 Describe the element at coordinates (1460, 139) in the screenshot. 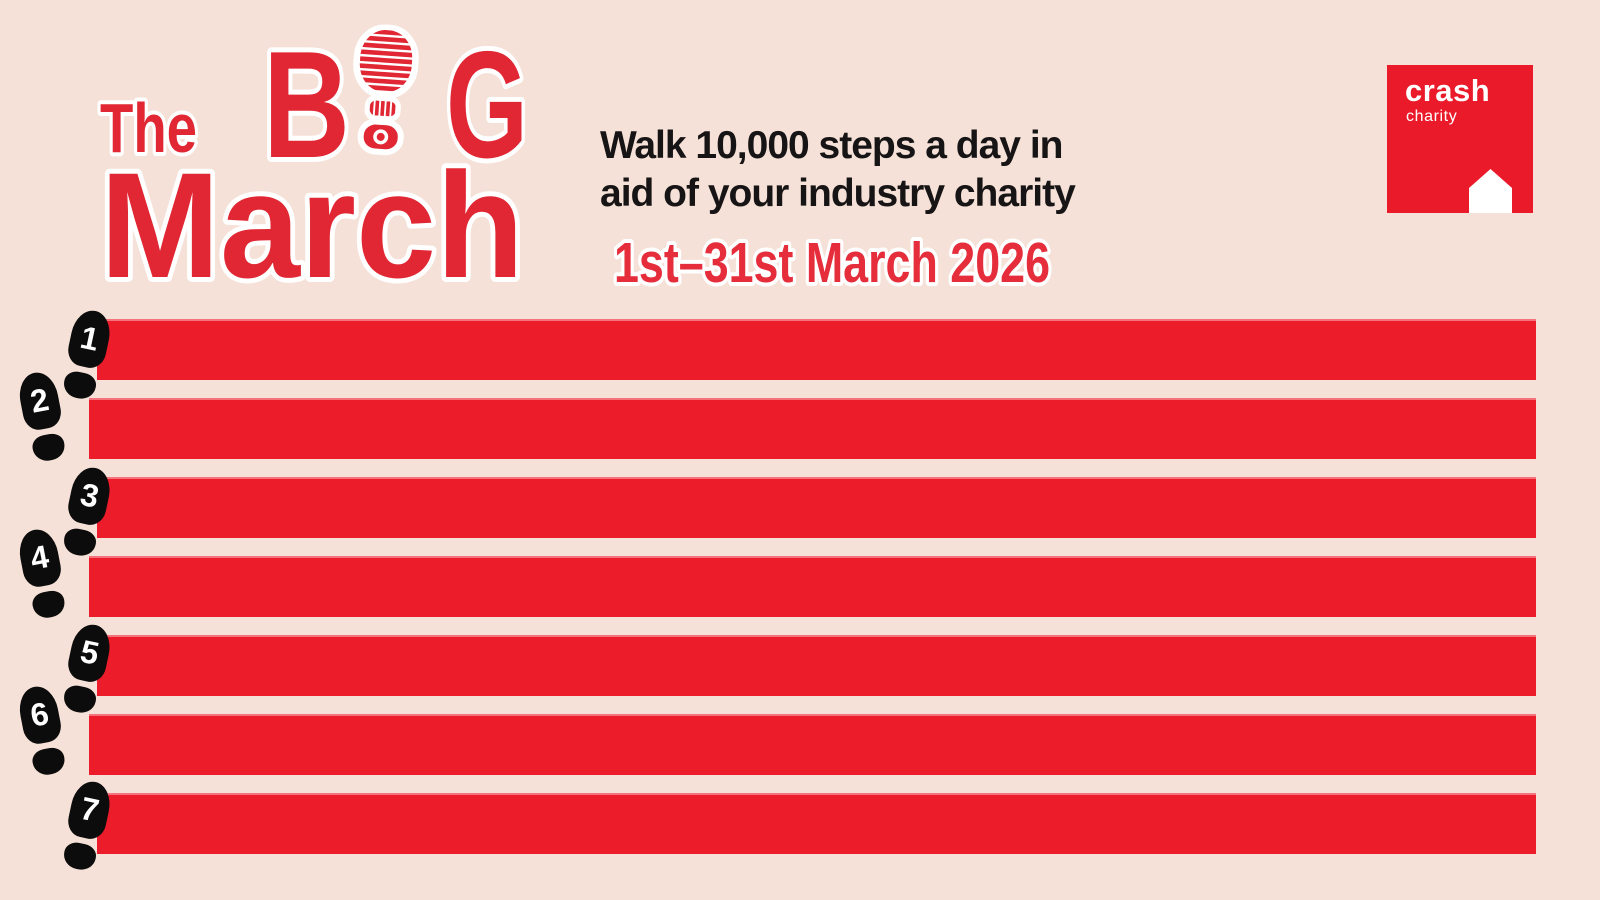

I see `crash-charity-logo: crash charity` at that location.